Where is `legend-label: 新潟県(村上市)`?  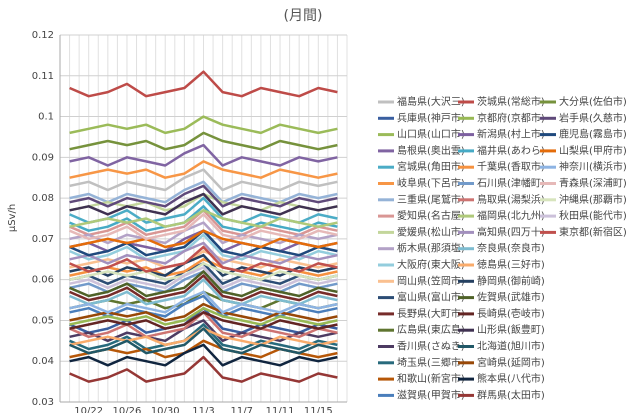
legend-label: 新潟県(村上市) is located at coordinates (511, 134).